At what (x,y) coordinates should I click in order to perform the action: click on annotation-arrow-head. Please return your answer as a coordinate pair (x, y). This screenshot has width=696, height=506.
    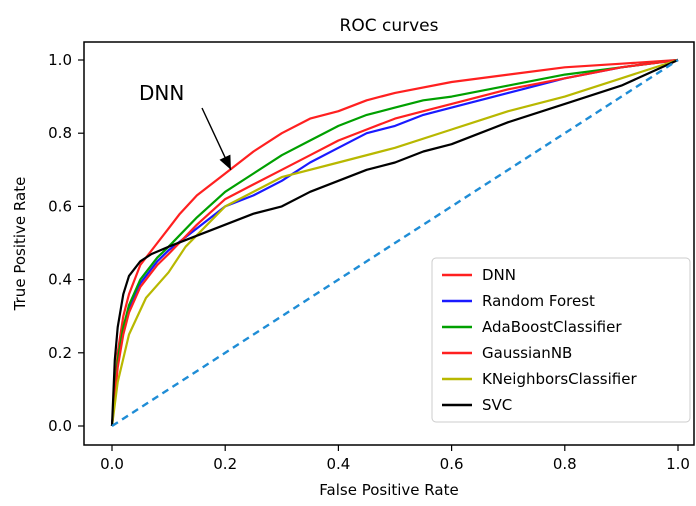
    Looking at the image, I should click on (225, 162).